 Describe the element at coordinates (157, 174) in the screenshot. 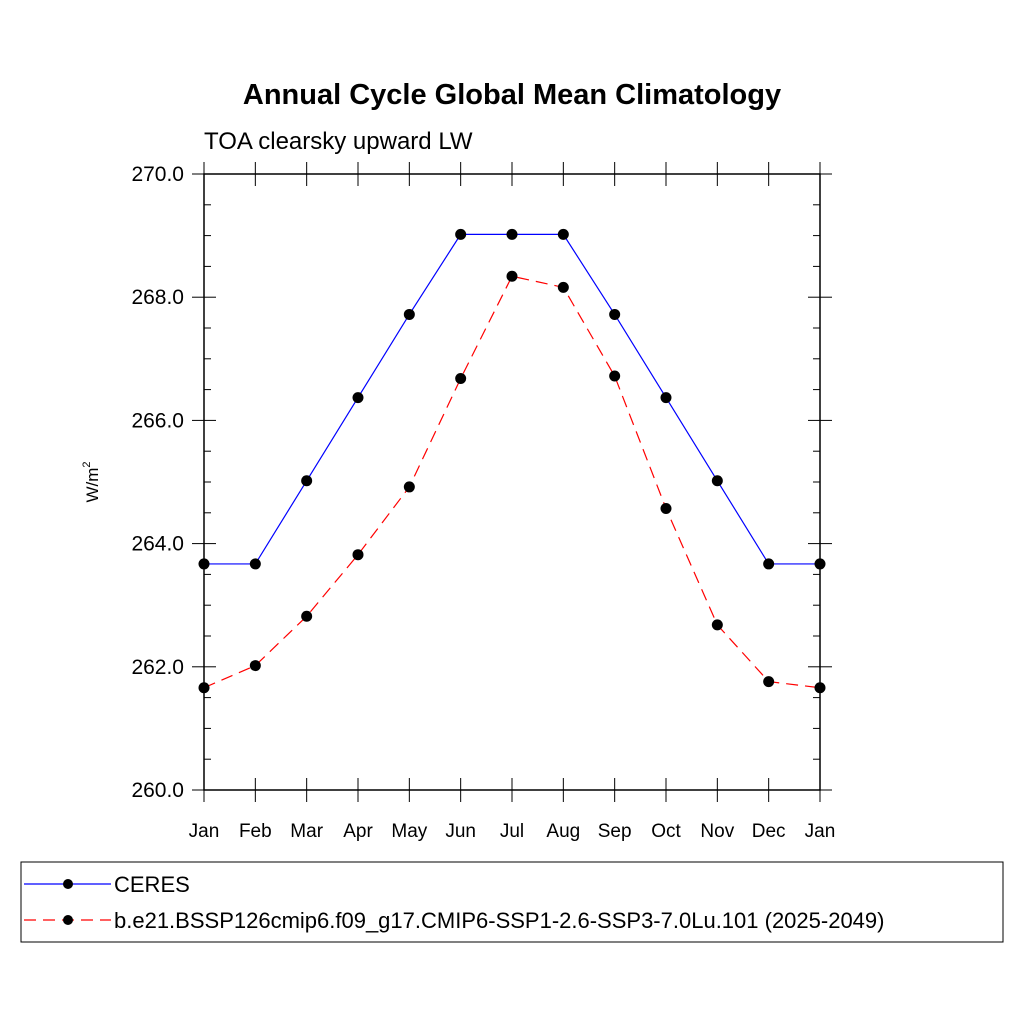

I see `y-tick-label: 270.0` at that location.